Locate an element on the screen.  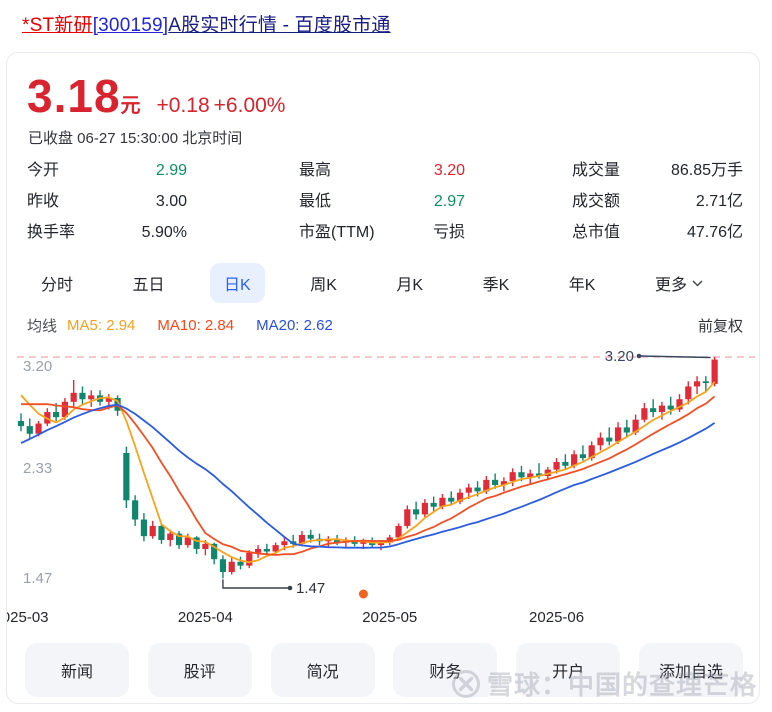
stat-value: 3.20 is located at coordinates (449, 170).